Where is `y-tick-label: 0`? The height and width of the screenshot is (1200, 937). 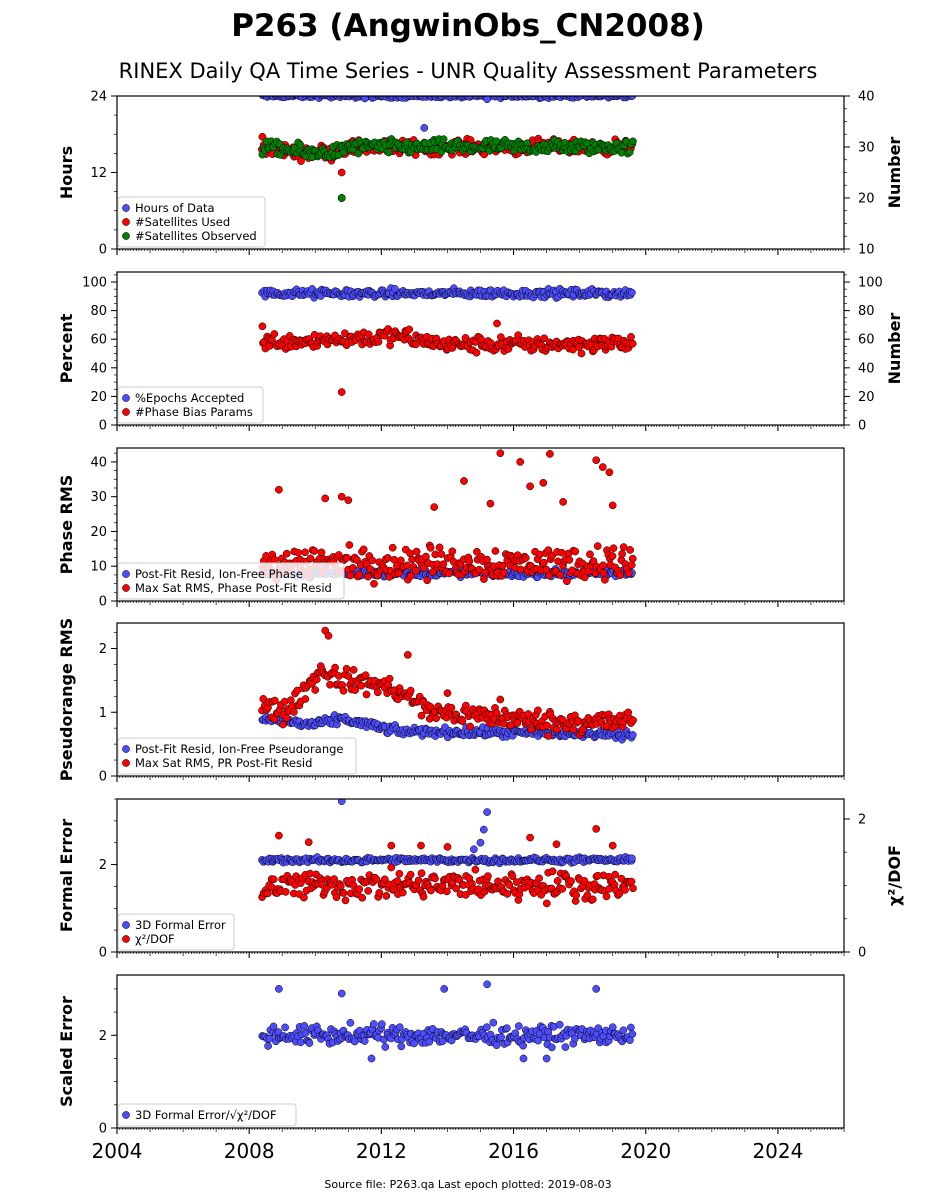 y-tick-label: 0 is located at coordinates (103, 426).